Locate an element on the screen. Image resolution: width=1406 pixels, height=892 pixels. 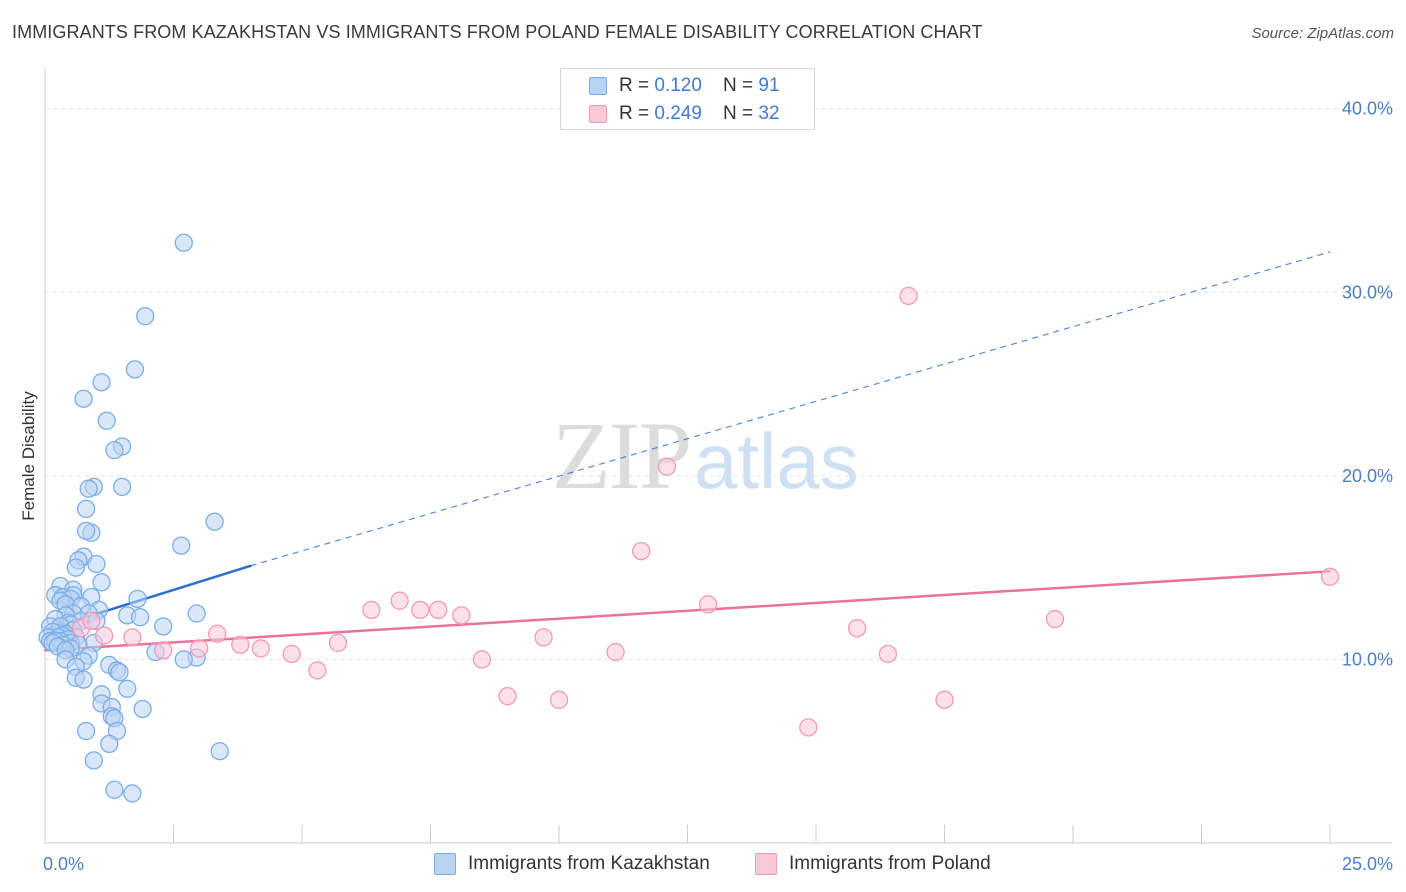
legend-r-value-kazakhstan: 0.120 is located at coordinates (678, 85).